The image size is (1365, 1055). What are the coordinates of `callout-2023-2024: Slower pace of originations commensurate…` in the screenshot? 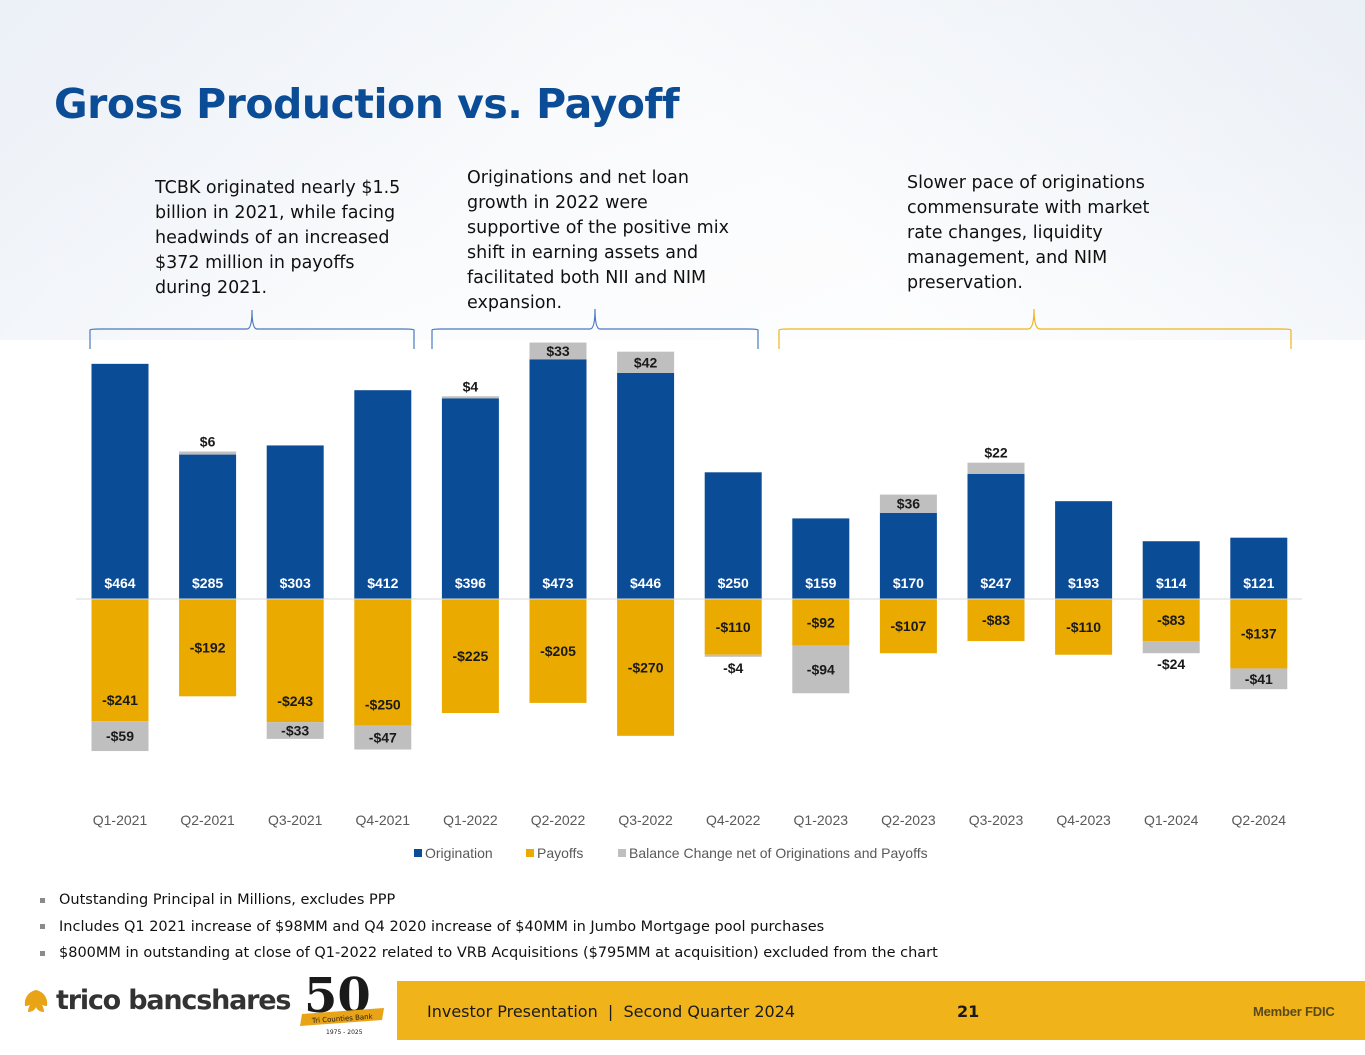 It's located at (1028, 233).